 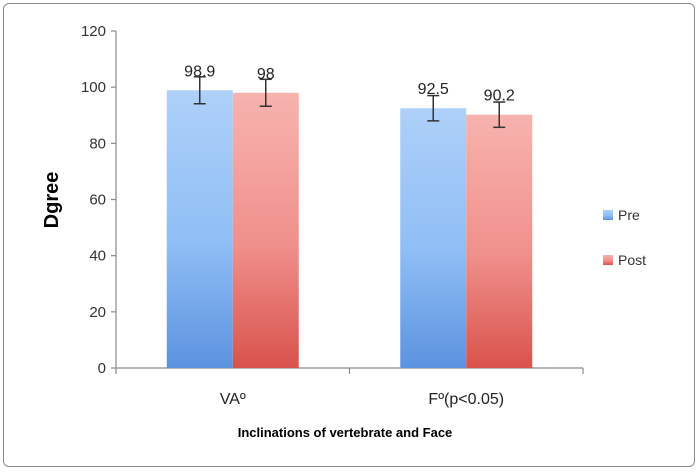 I want to click on legend-swatch-post, so click(x=608, y=260).